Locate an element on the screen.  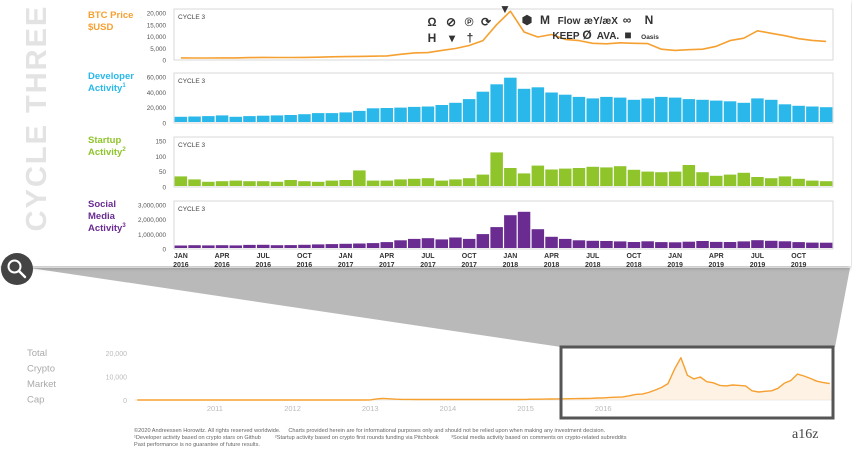
dev-title-line: Activity1 is located at coordinates (107, 88).